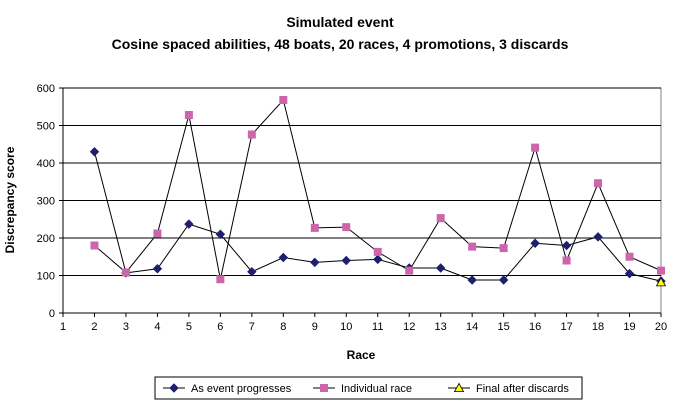 Image resolution: width=680 pixels, height=406 pixels. I want to click on x-tick-label-20: 20, so click(661, 327).